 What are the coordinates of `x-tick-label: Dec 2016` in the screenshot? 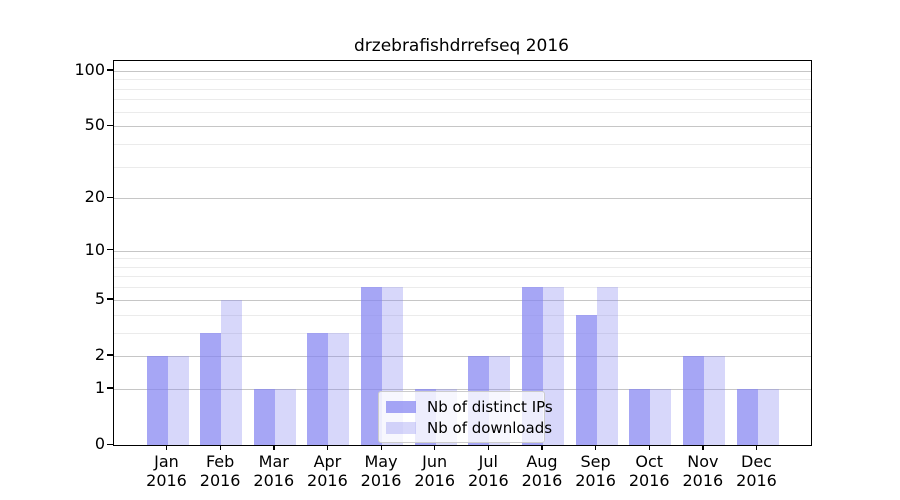 It's located at (757, 471).